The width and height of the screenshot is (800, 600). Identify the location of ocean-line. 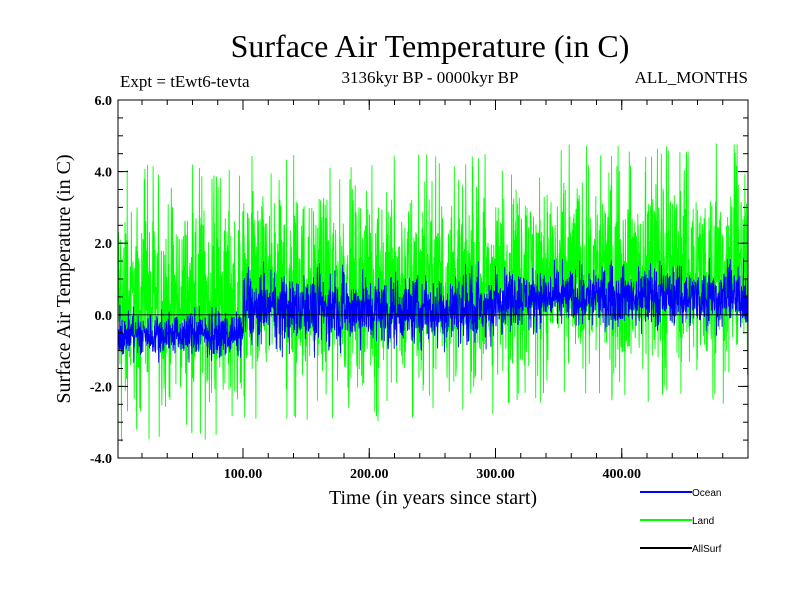
(433, 310).